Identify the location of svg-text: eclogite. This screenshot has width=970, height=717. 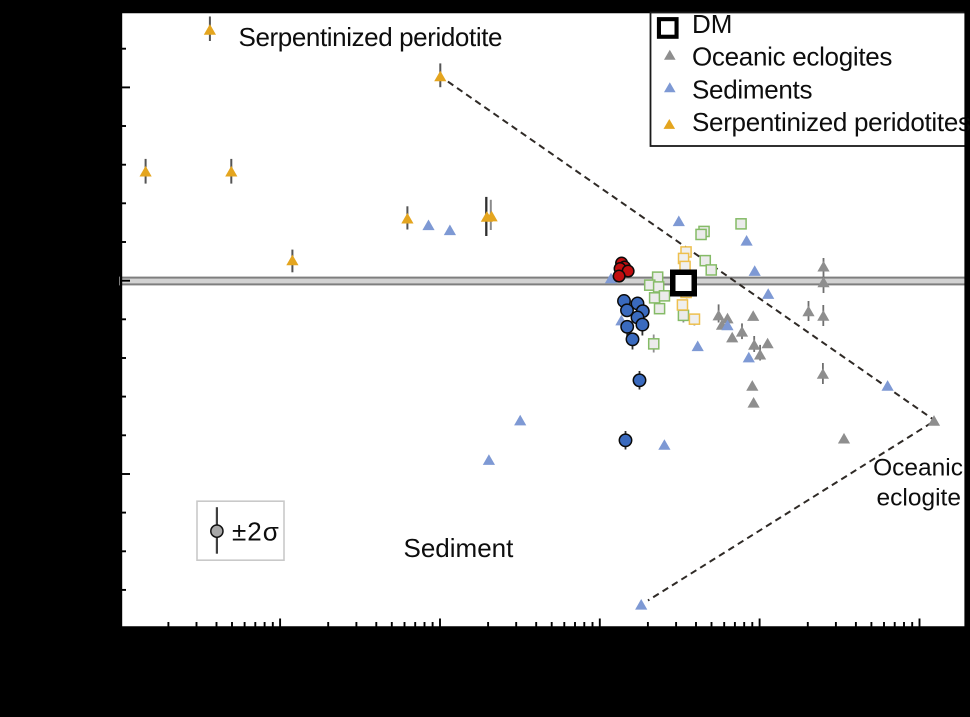
(919, 498).